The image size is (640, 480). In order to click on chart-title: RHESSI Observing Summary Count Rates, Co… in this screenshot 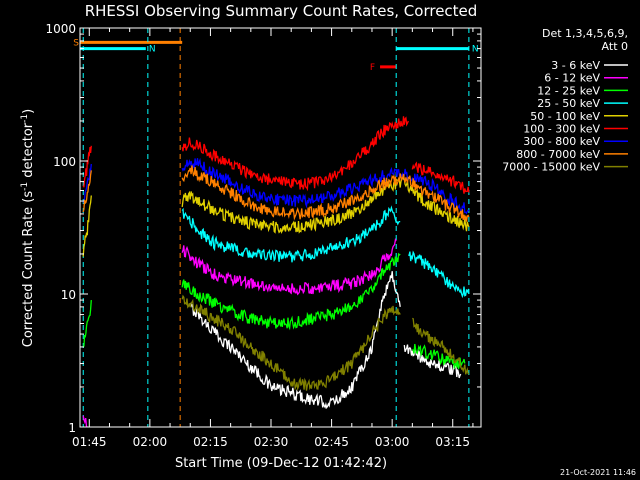, I will do `click(281, 11)`.